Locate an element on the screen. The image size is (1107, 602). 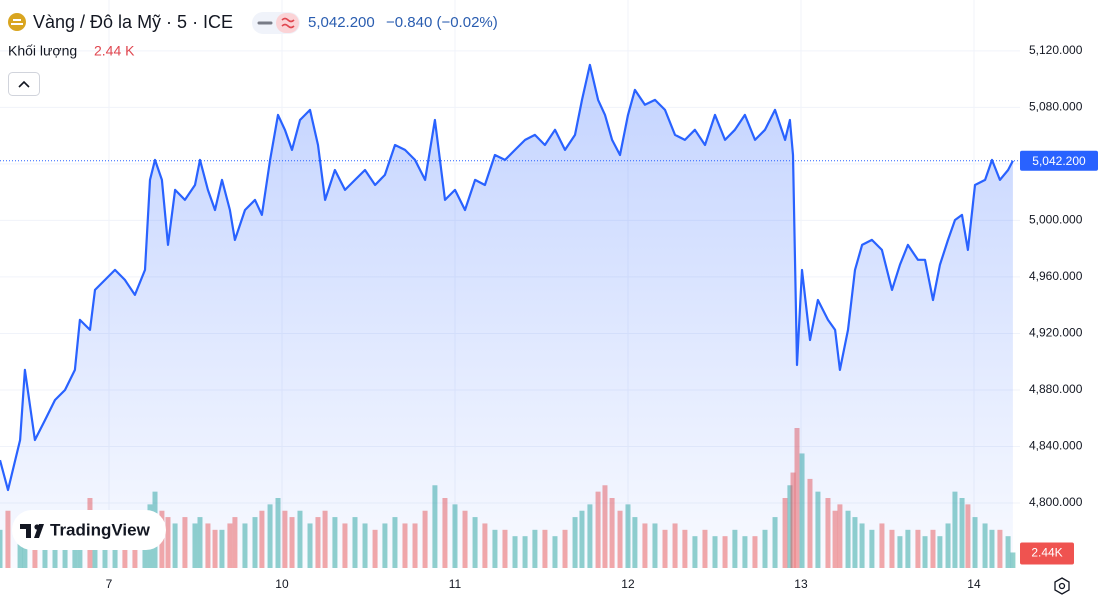
settings-icon is located at coordinates (1062, 586).